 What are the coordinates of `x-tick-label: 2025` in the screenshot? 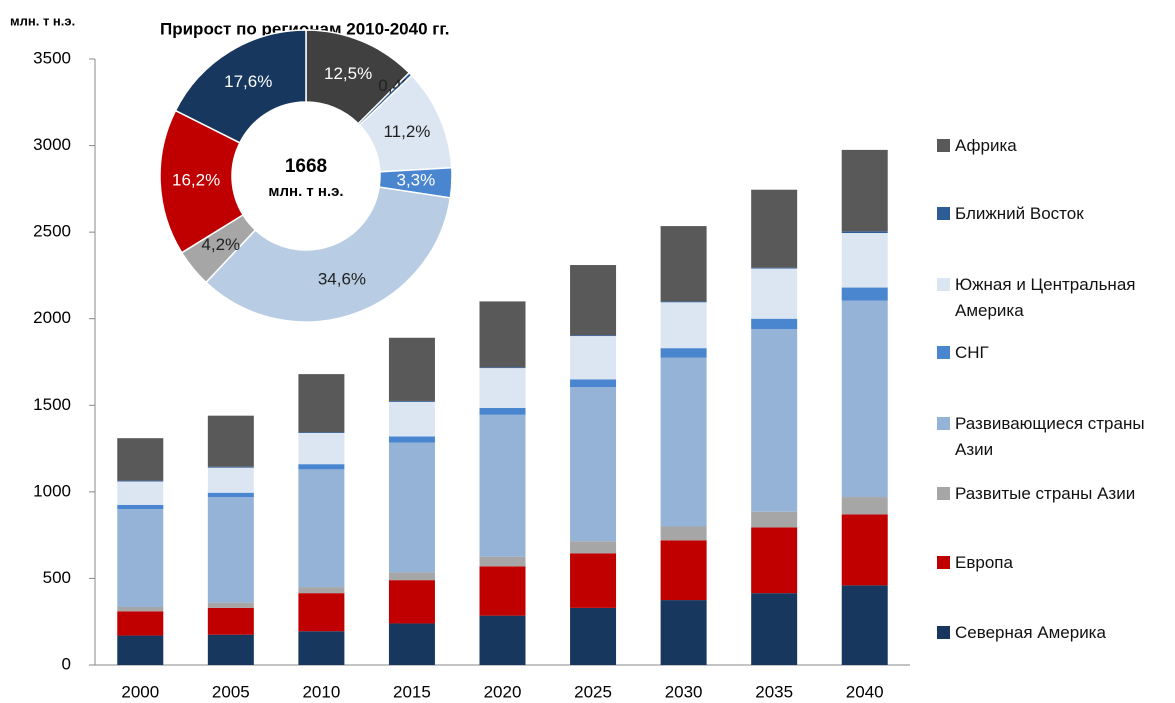 It's located at (593, 691).